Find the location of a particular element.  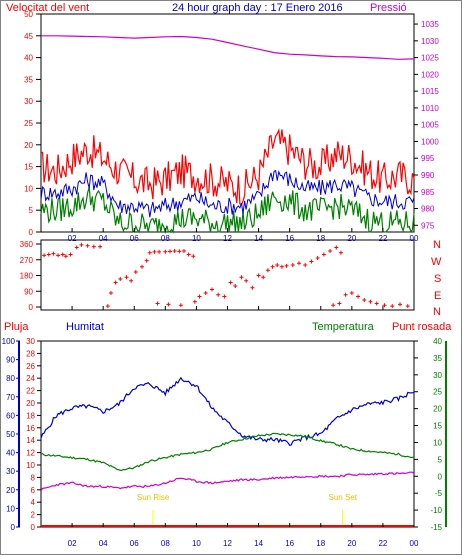

chart-title: 24 hour graph day : 17 Enero 2016 is located at coordinates (257, 8).